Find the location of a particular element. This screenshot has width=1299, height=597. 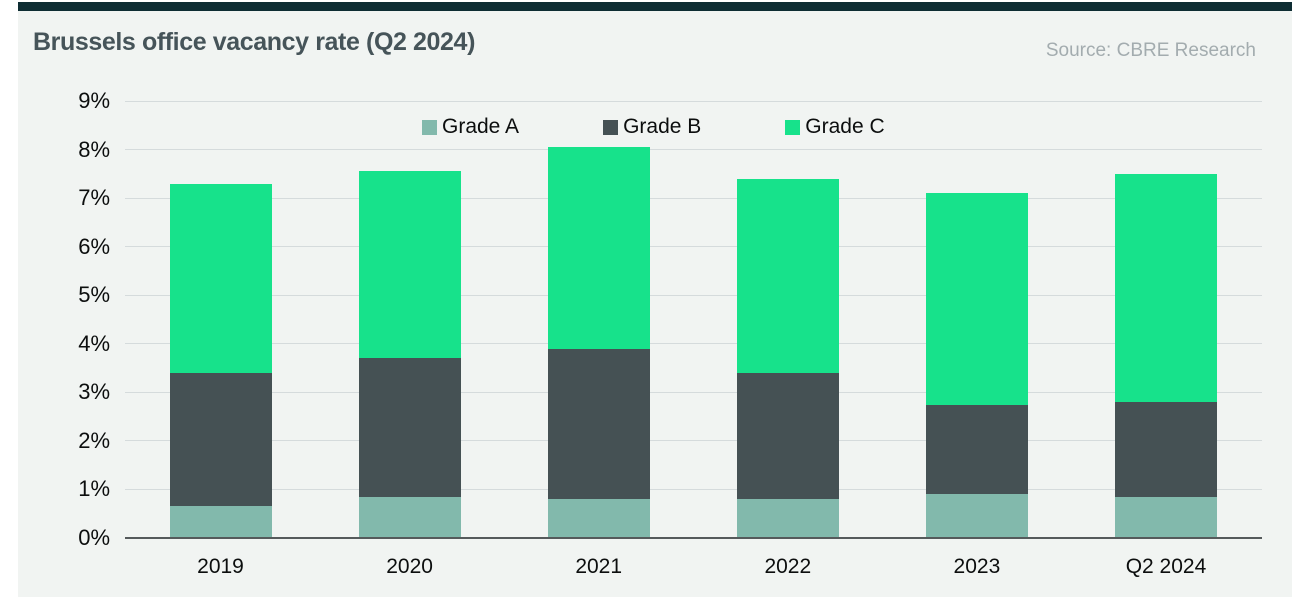

bar-segment-grade-c-2020 is located at coordinates (409, 265).